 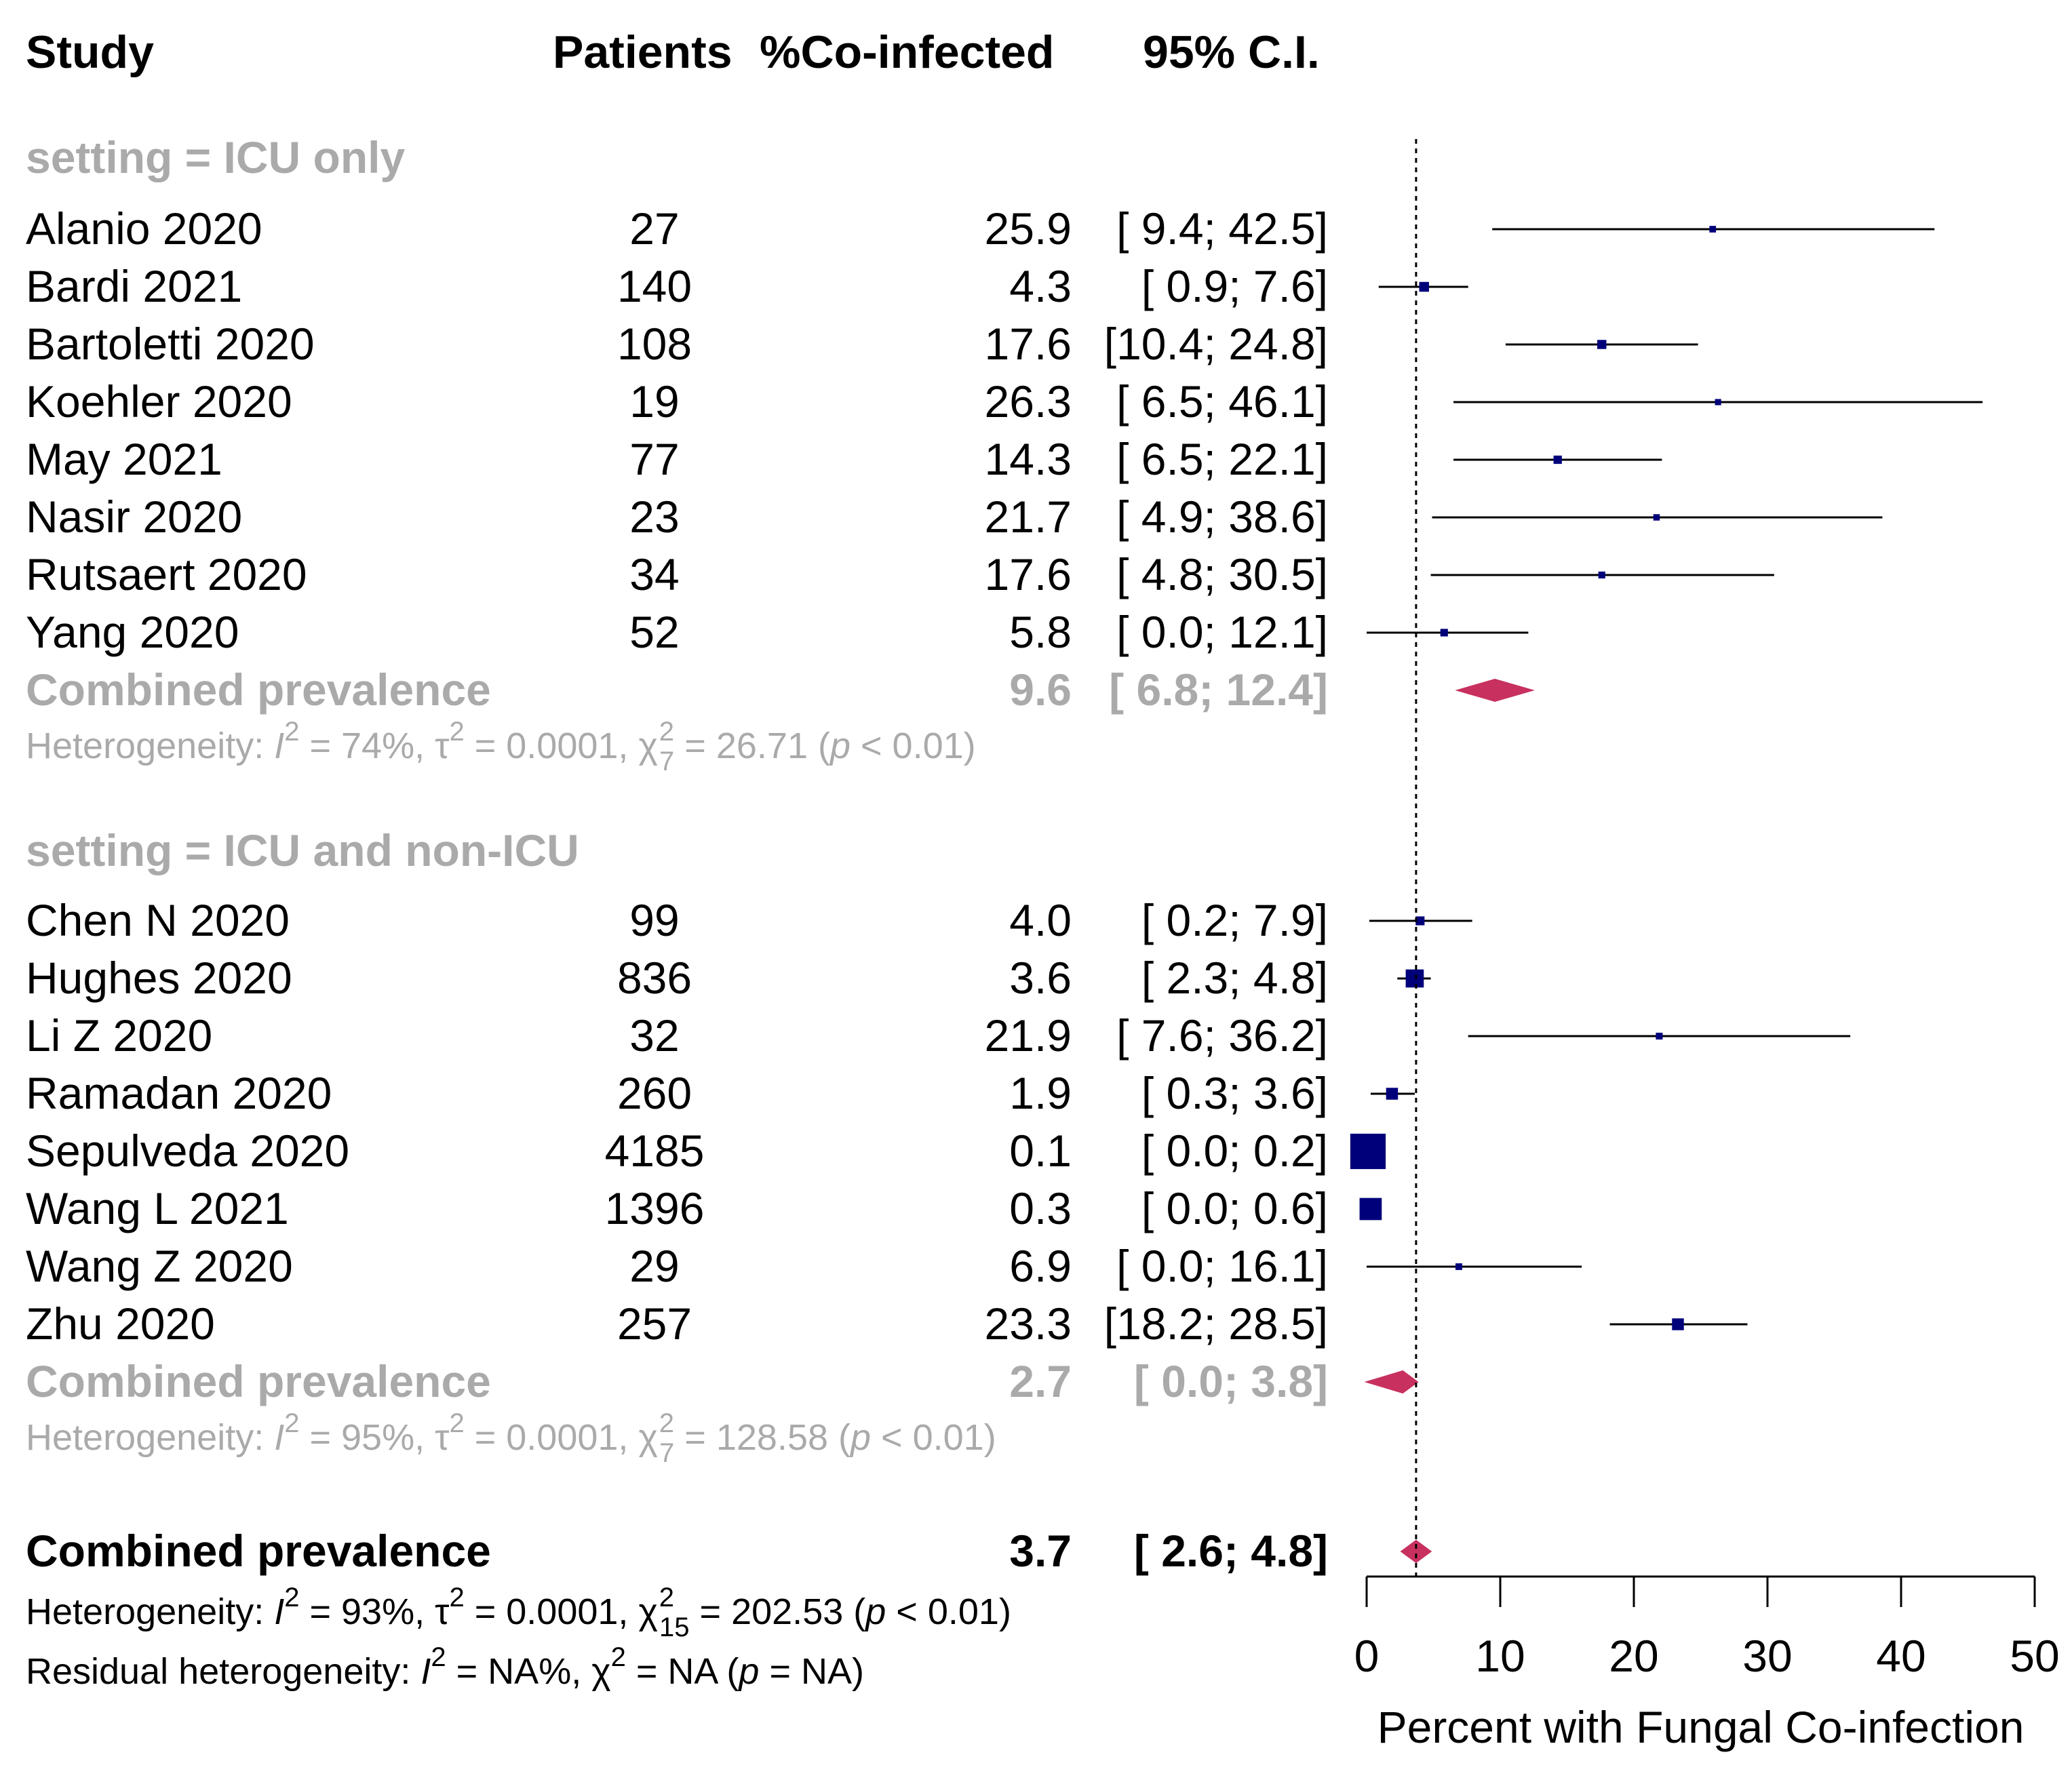 I want to click on study-patients: 140, so click(x=654, y=286).